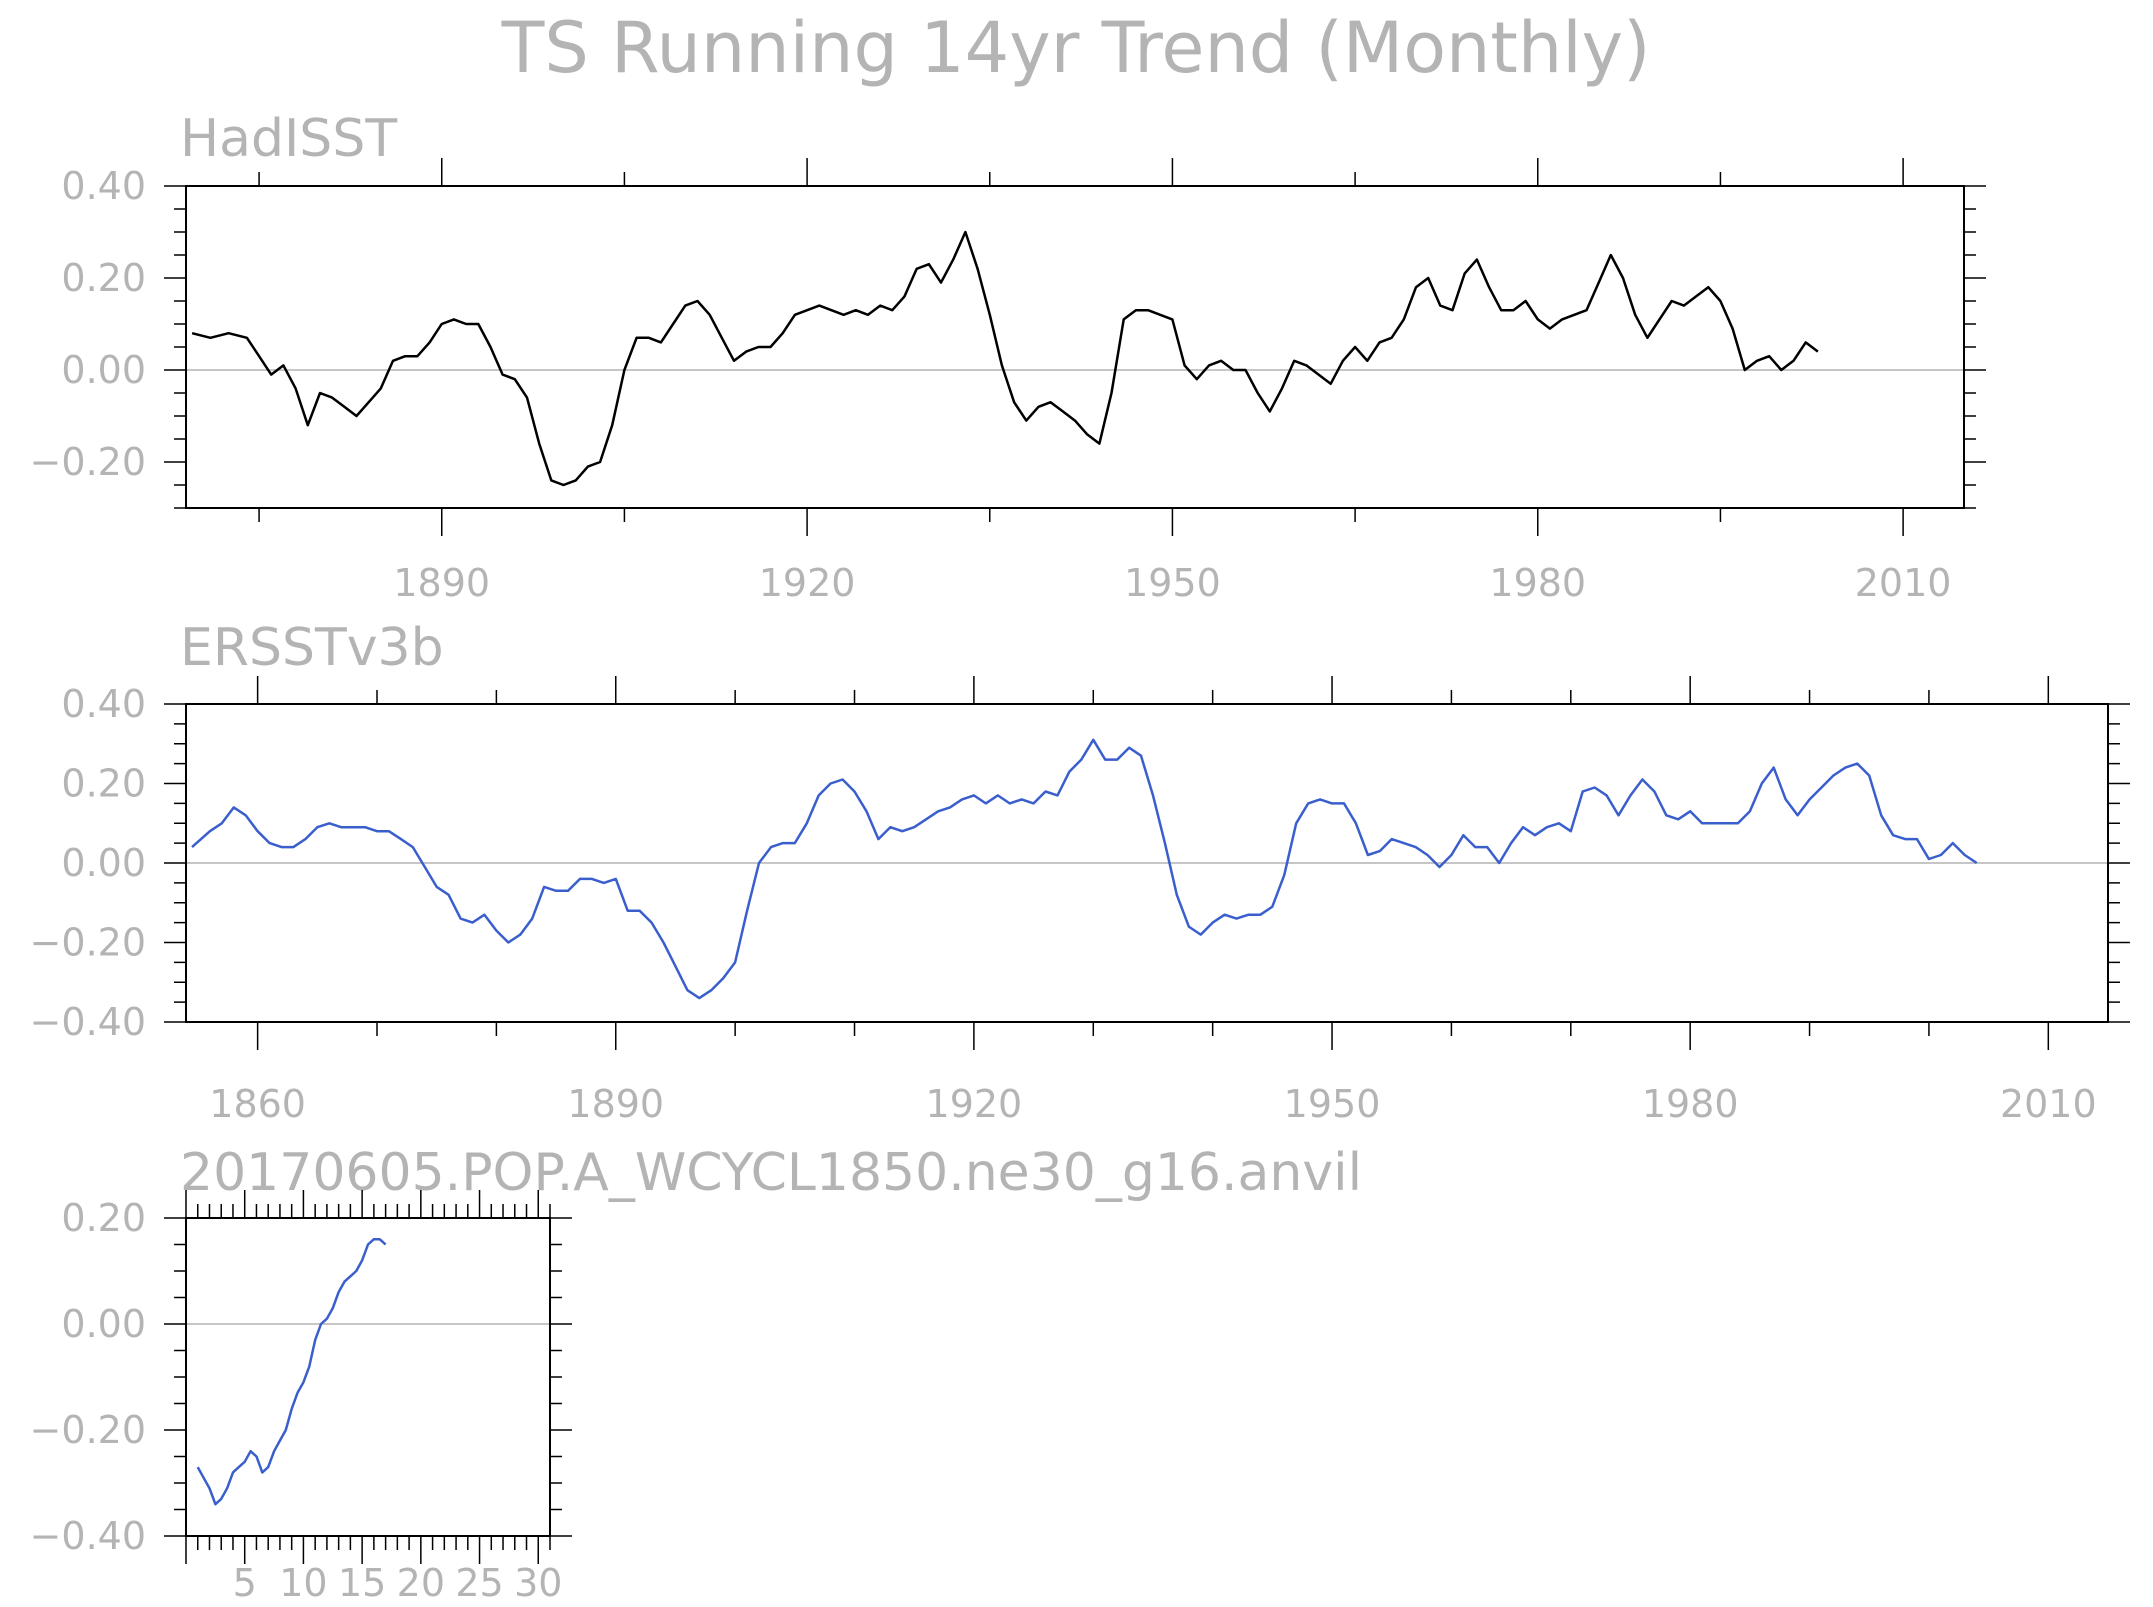 The width and height of the screenshot is (2153, 1607). Describe the element at coordinates (288, 139) in the screenshot. I see `panel-title: HadISST` at that location.